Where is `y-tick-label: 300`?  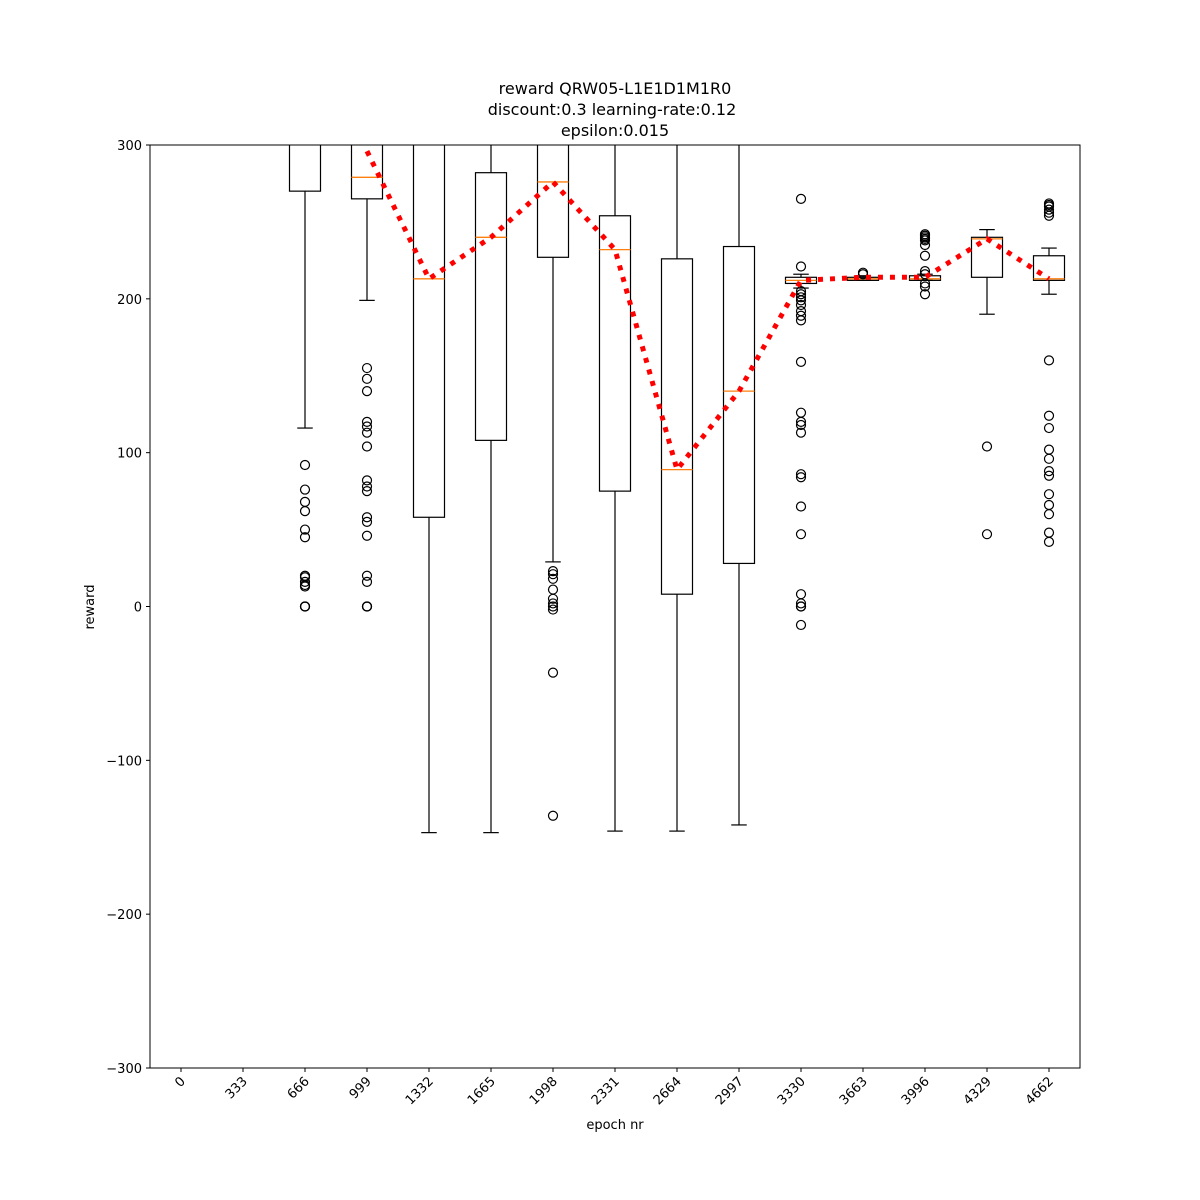
y-tick-label: 300 is located at coordinates (129, 146).